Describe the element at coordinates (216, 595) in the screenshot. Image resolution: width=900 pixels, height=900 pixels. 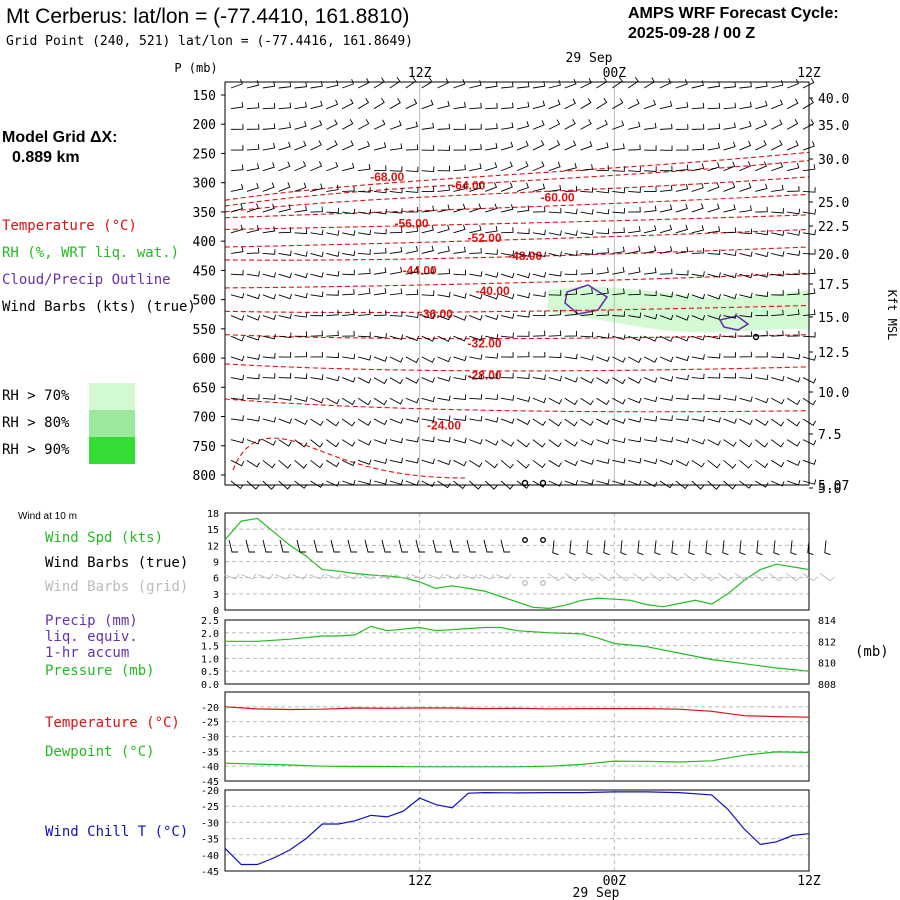
I see `wind-panel-ytick-label-6: 3` at that location.